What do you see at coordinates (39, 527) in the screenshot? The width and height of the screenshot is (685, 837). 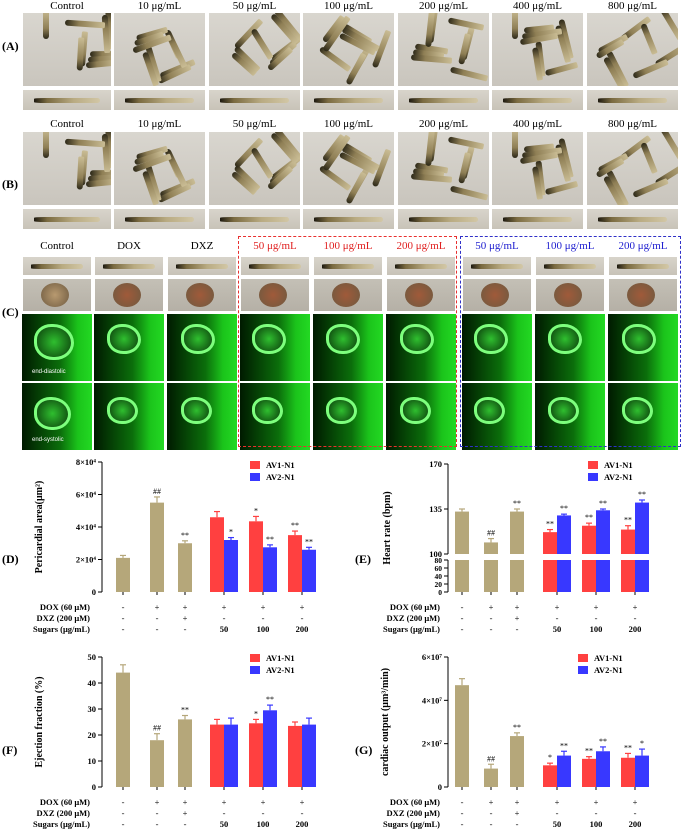 I see `y-axis-title: Pericardial area(μm²)` at bounding box center [39, 527].